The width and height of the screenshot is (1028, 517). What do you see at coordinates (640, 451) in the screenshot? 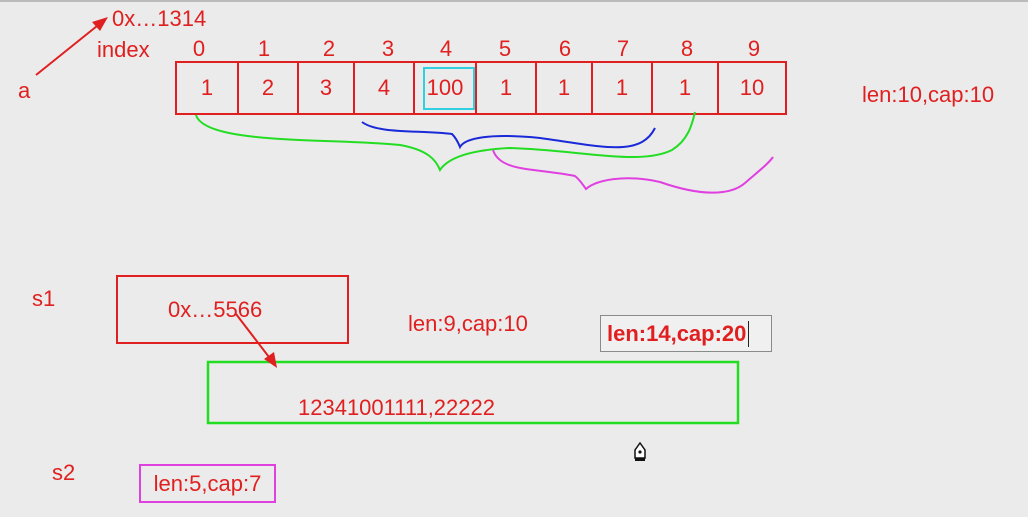
I see `pen-cursor-icon` at bounding box center [640, 451].